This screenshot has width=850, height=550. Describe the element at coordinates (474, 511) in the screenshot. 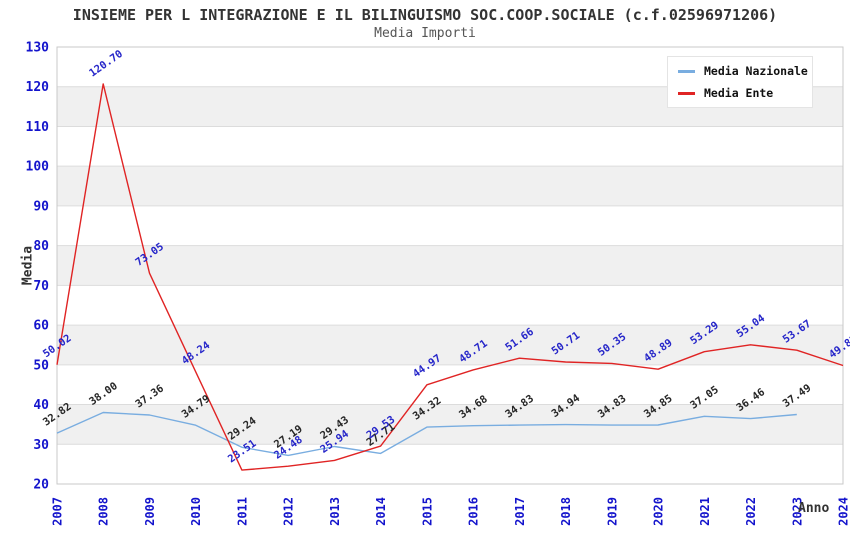

I see `x-tick-label: 2016` at that location.